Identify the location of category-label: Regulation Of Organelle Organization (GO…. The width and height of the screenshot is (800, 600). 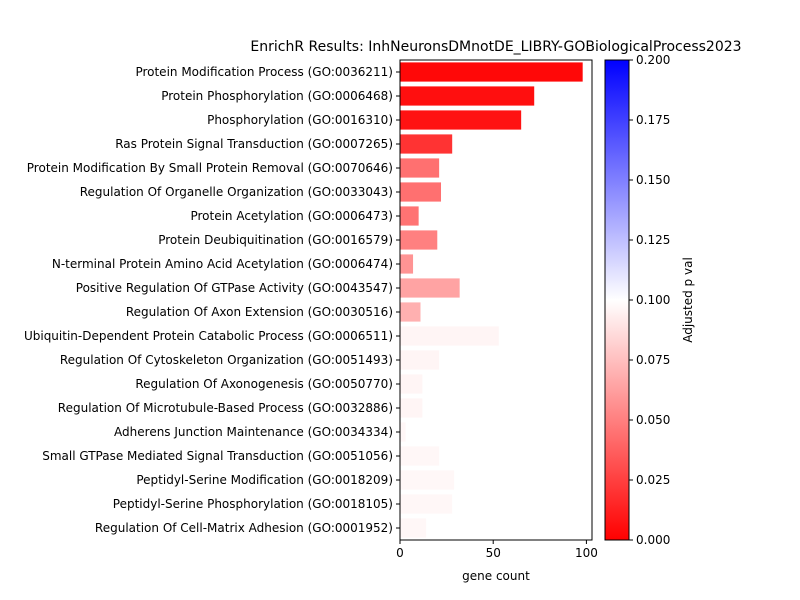
(236, 192).